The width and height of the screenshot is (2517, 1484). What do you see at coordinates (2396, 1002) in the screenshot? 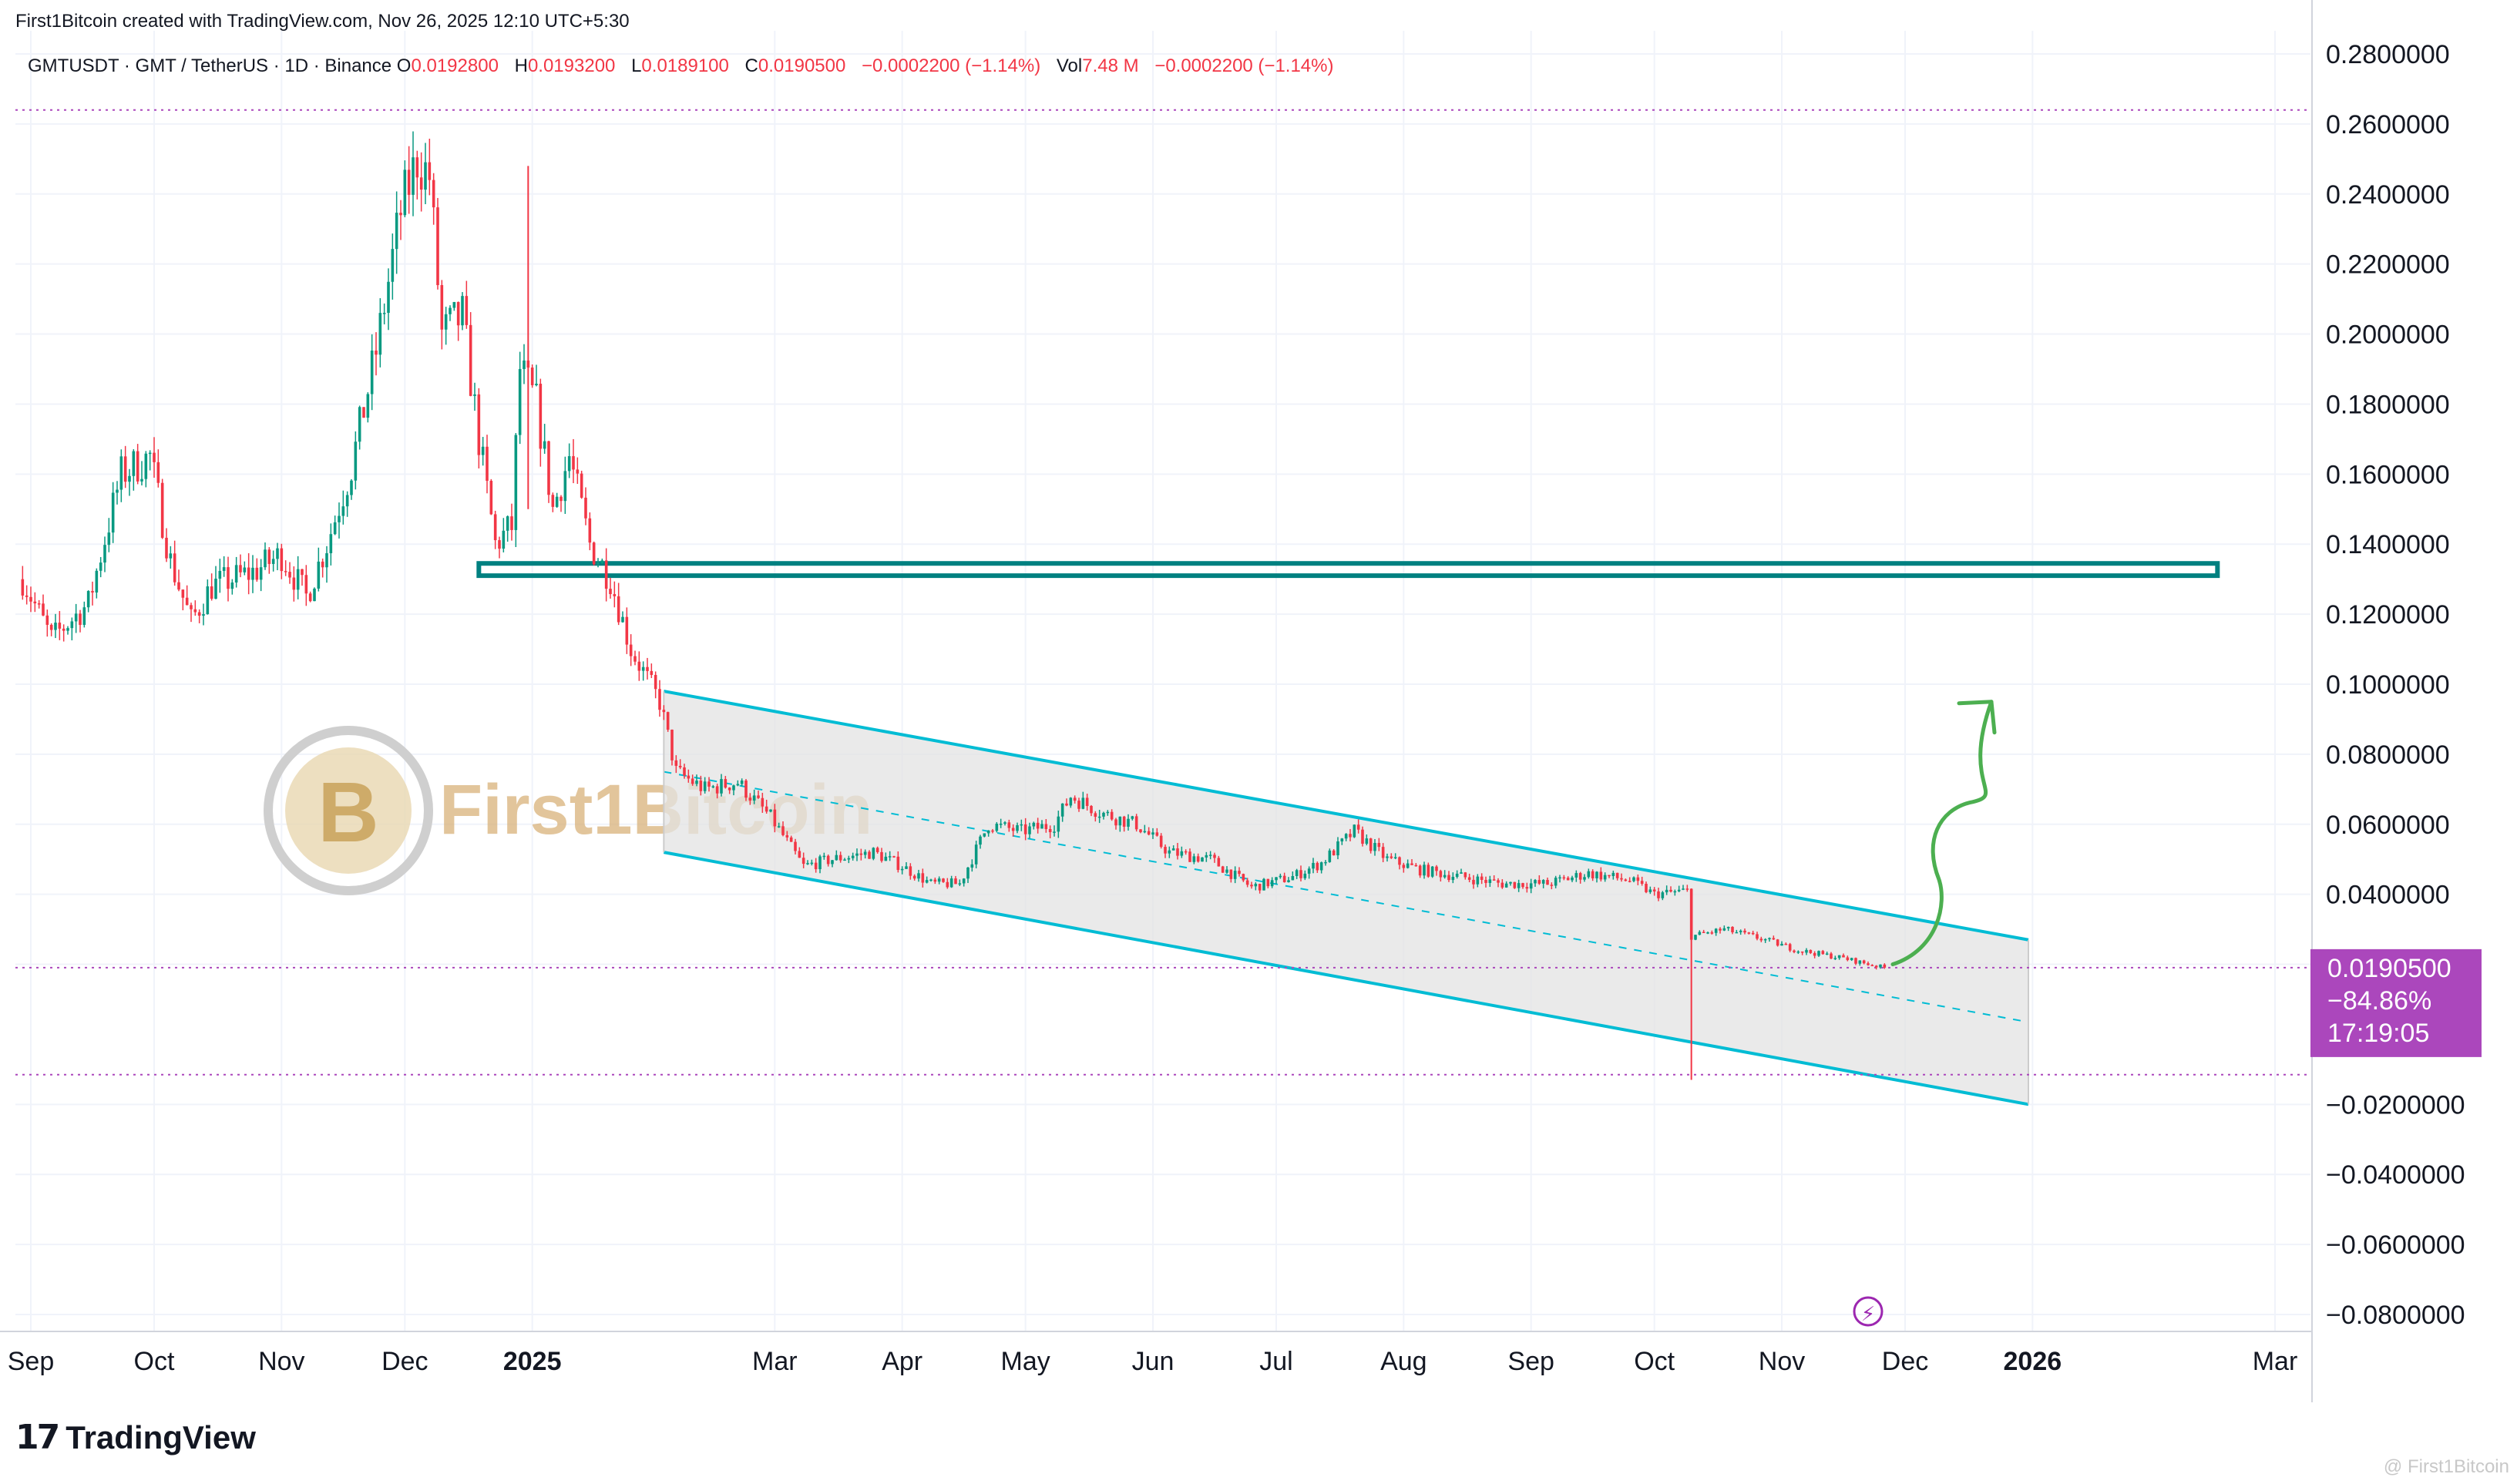
I see `price-tag-box` at bounding box center [2396, 1002].